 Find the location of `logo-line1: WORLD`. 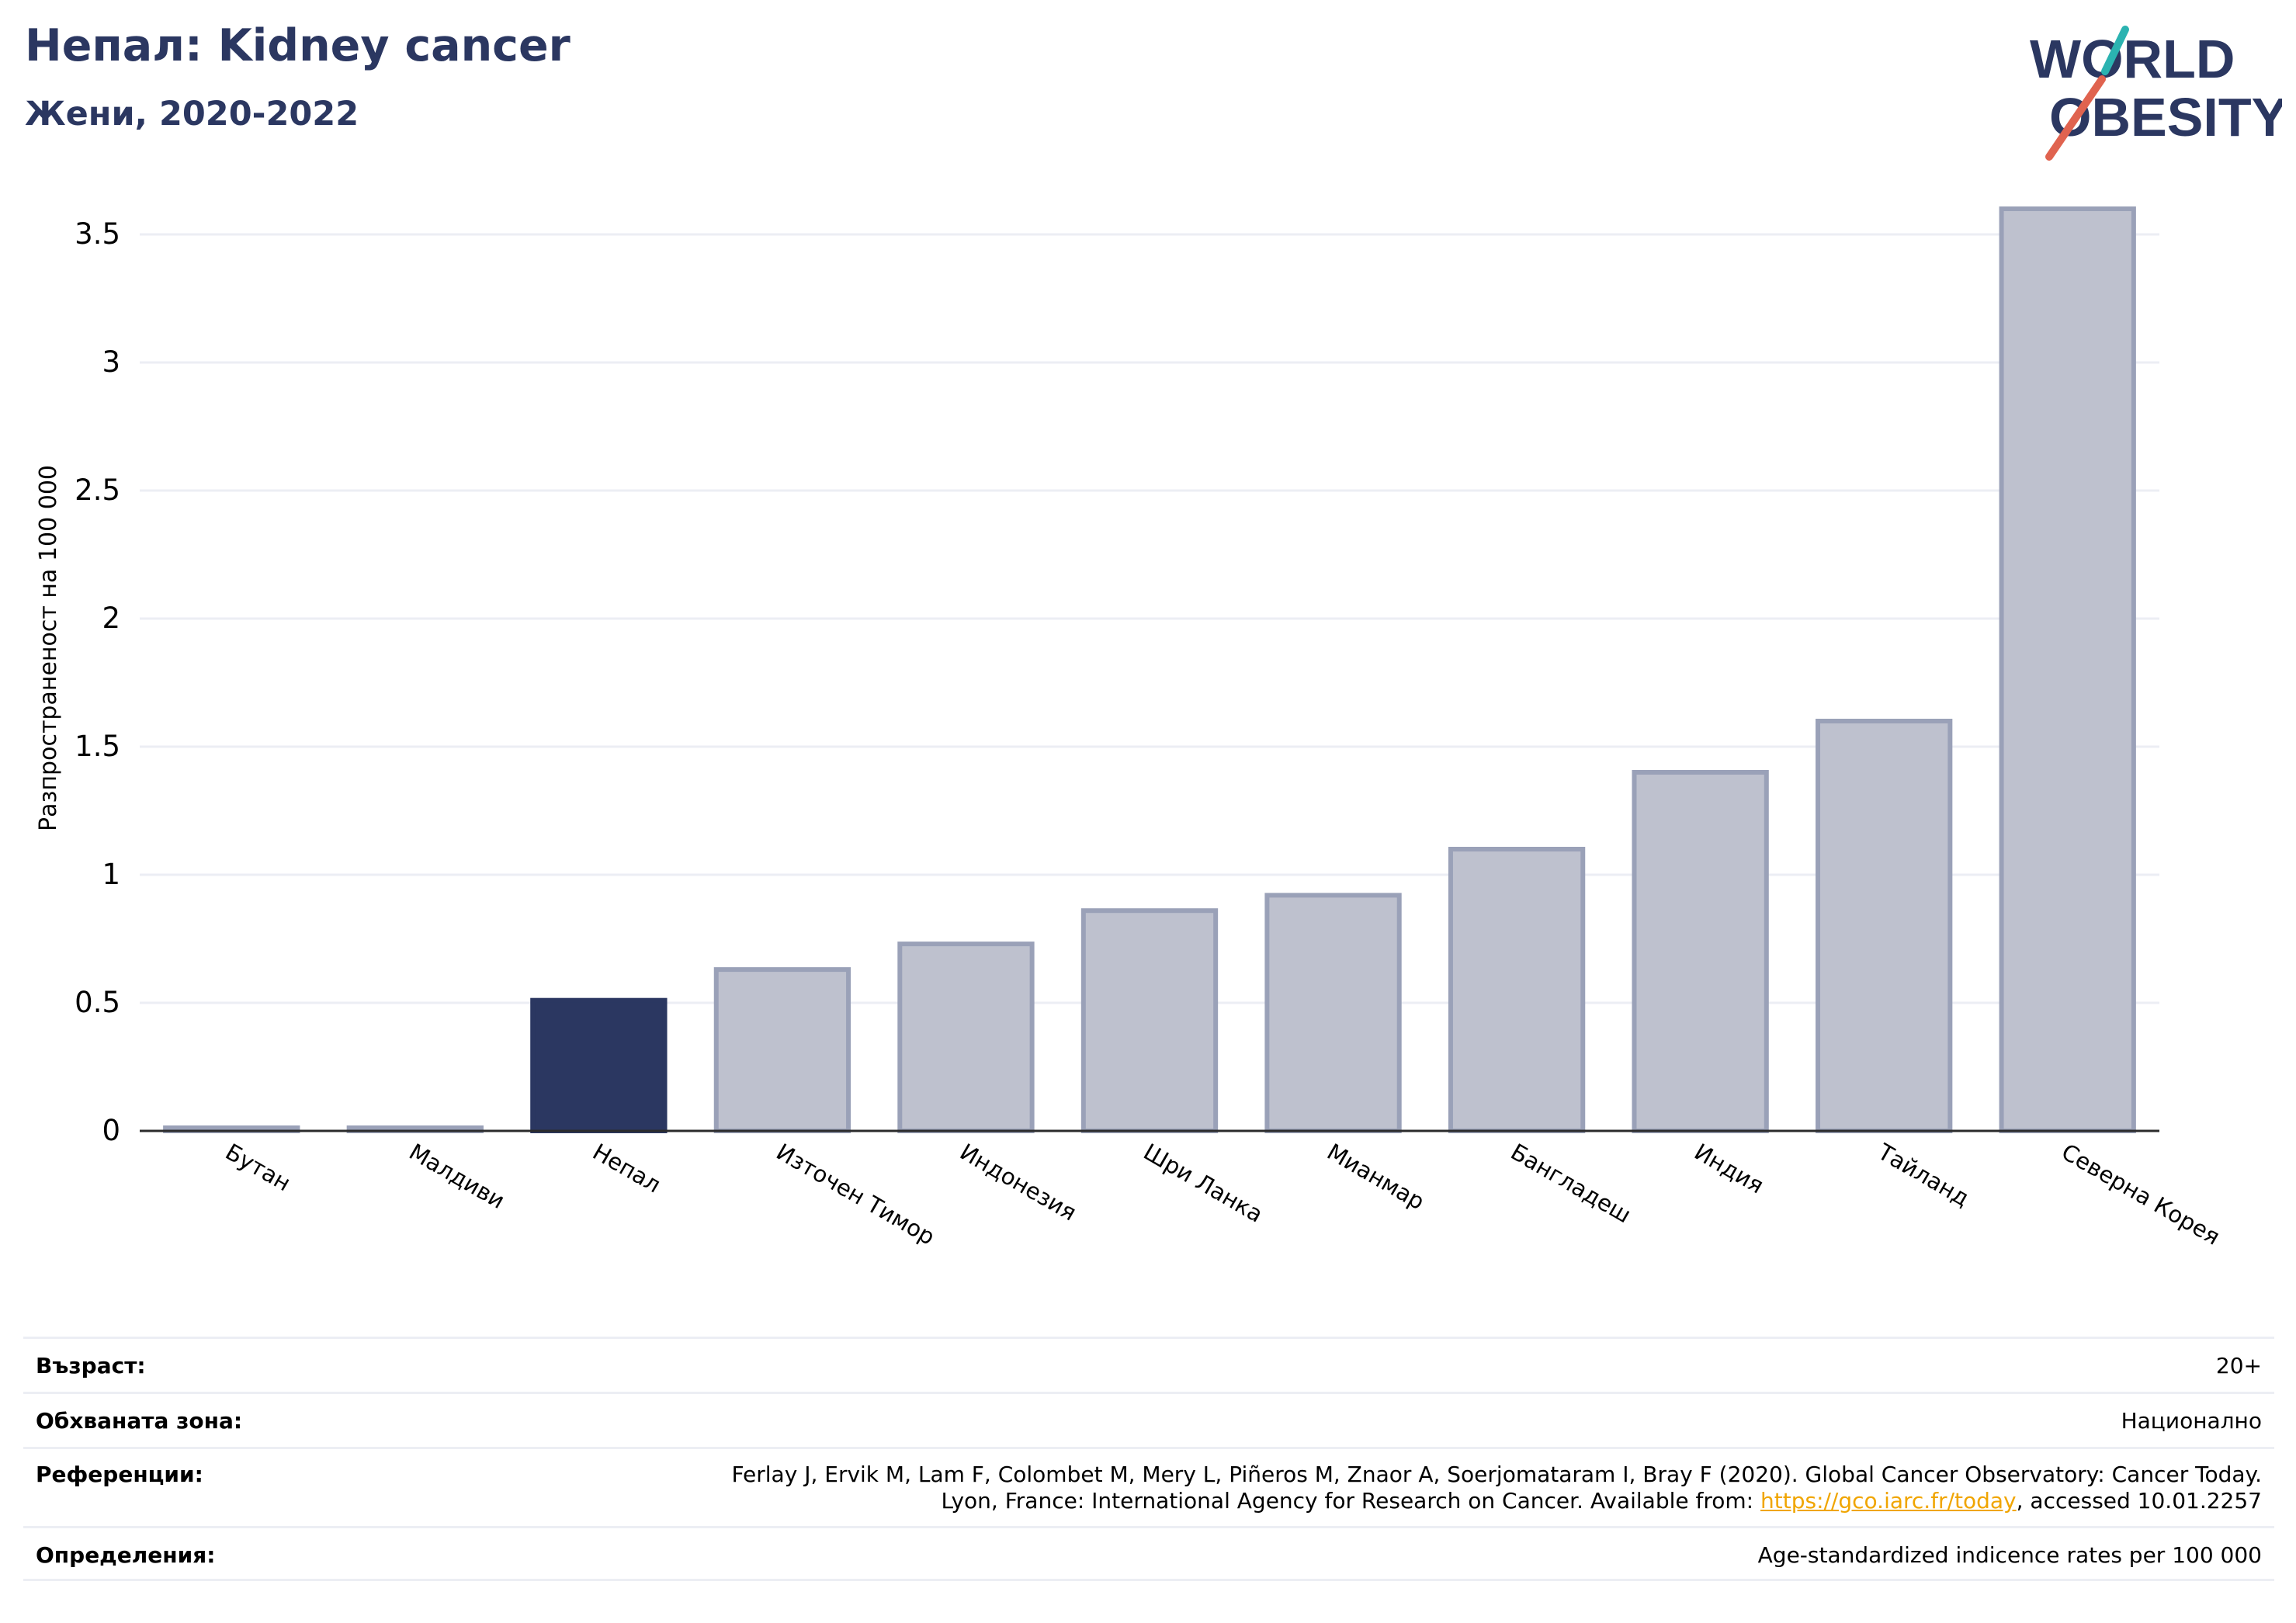

logo-line1: WORLD is located at coordinates (2132, 59).